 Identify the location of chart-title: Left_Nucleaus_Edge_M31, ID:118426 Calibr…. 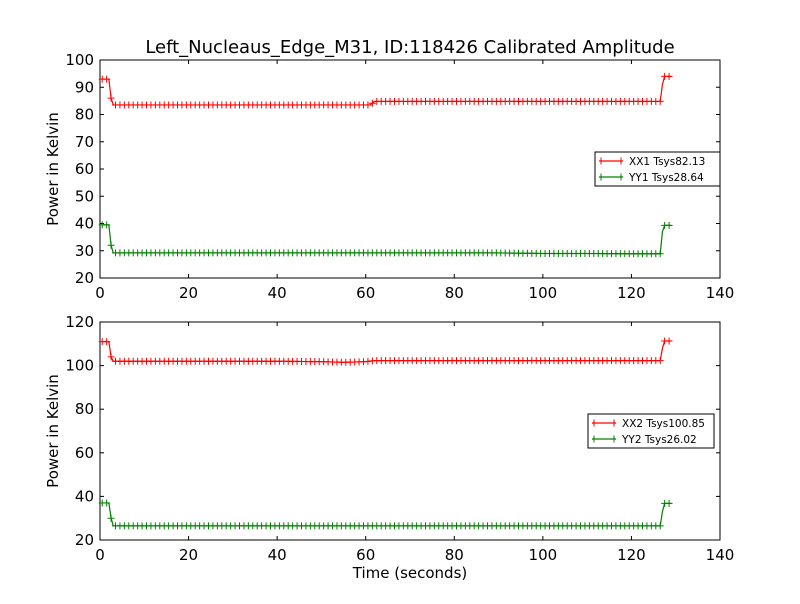
(409, 47).